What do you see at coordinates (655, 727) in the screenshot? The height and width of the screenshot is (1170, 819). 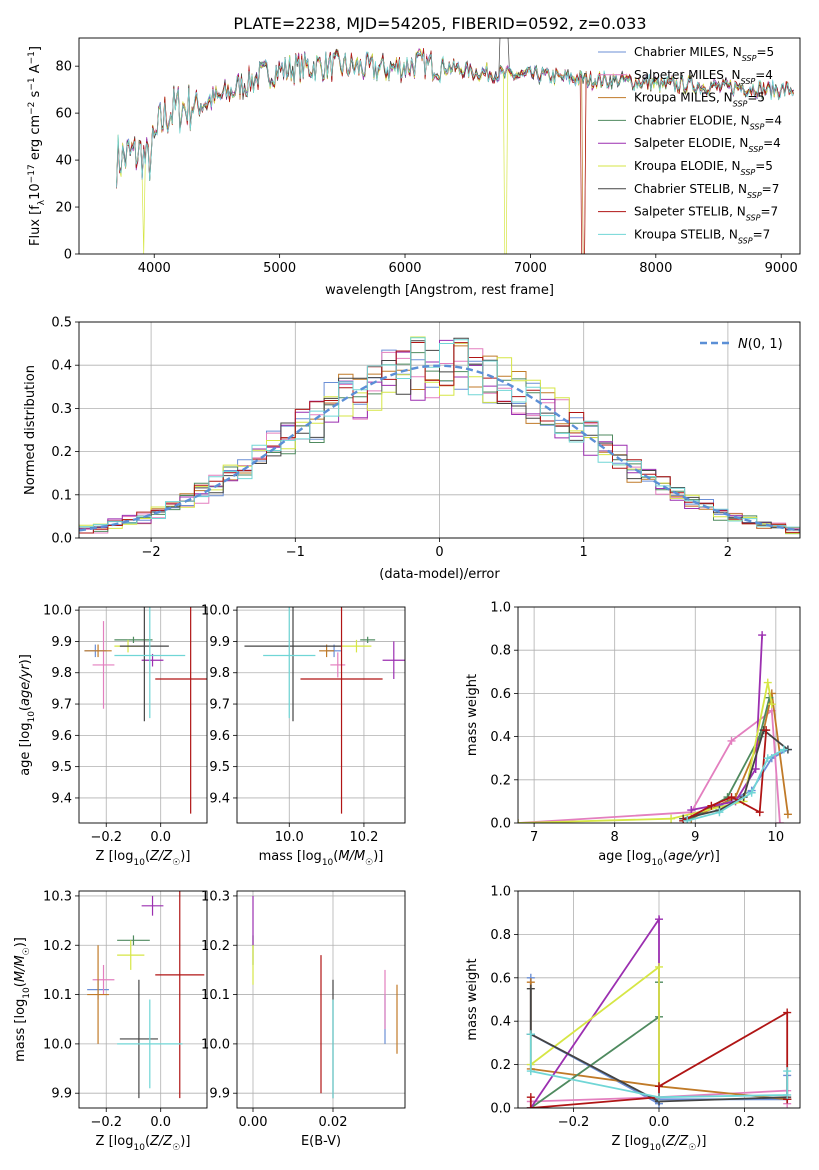 I see `plot-area-massweight-vs-age` at bounding box center [655, 727].